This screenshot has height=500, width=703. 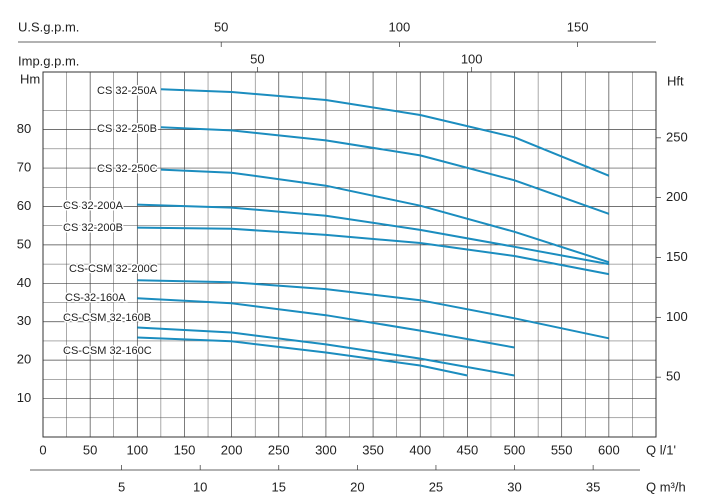 I want to click on x3-tick-label: 50, so click(x=221, y=26).